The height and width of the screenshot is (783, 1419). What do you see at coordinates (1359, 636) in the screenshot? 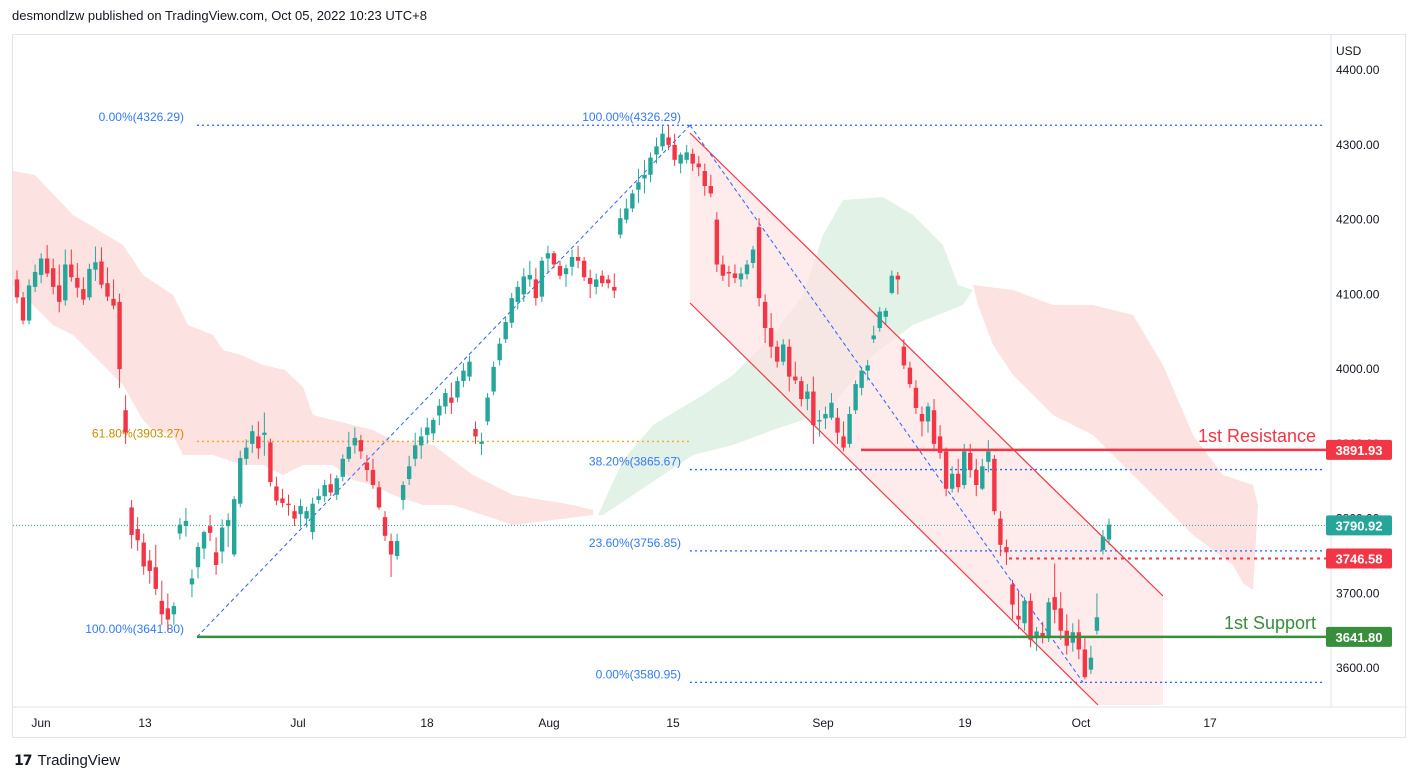
I see `price-tag: 3641.80` at bounding box center [1359, 636].